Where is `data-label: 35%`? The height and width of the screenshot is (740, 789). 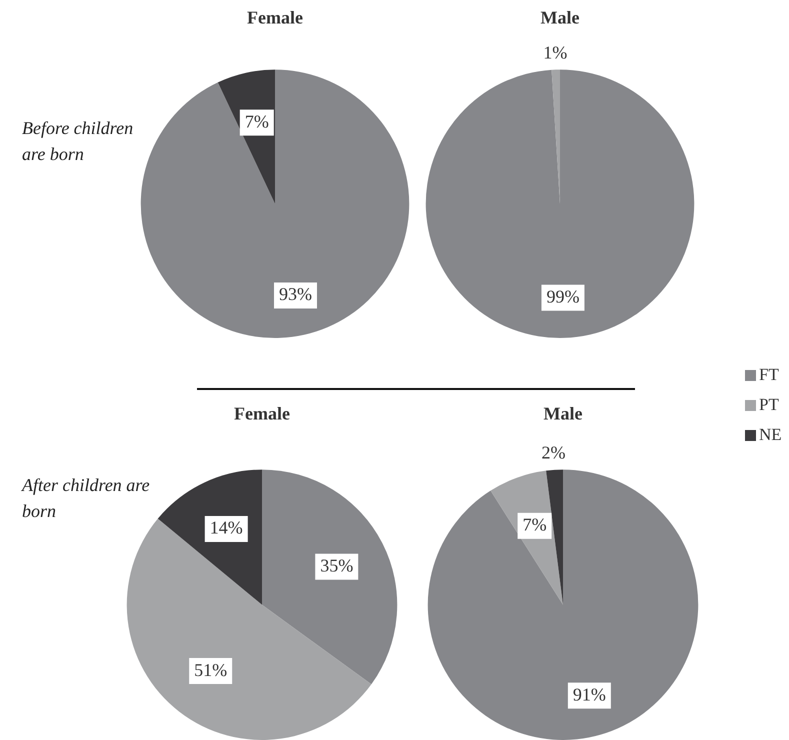 data-label: 35% is located at coordinates (337, 565).